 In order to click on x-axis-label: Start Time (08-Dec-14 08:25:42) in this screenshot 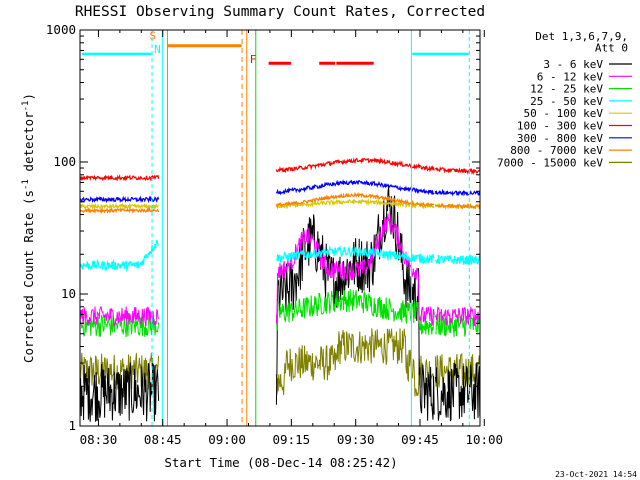, I will do `click(280, 462)`.